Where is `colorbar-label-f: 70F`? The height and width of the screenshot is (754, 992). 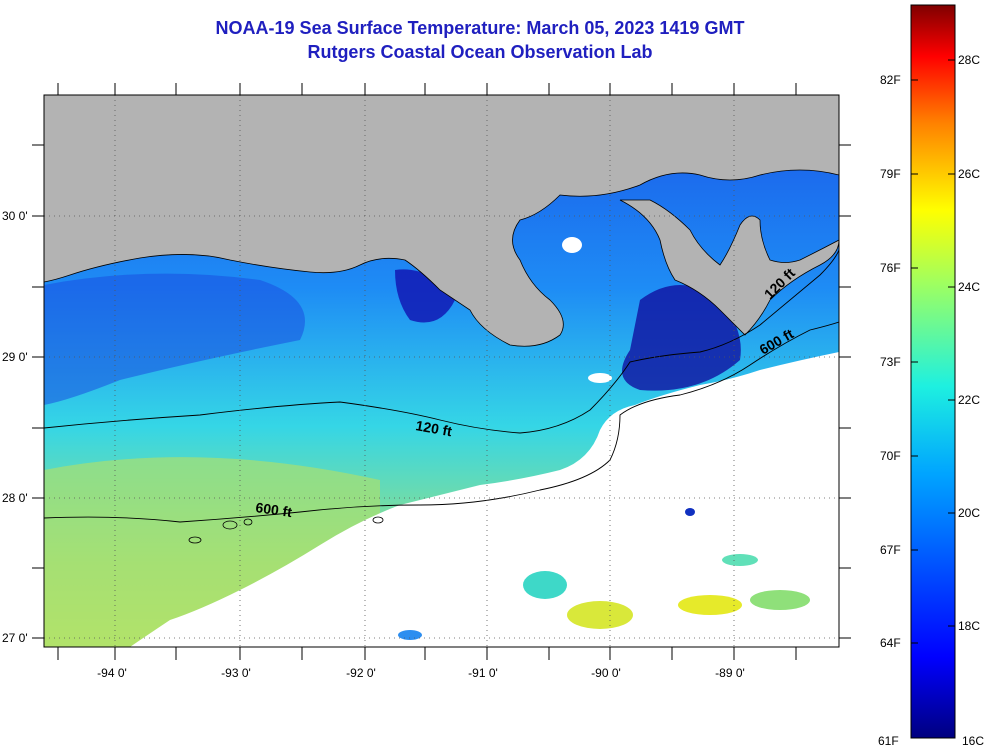
colorbar-label-f: 70F is located at coordinates (890, 456).